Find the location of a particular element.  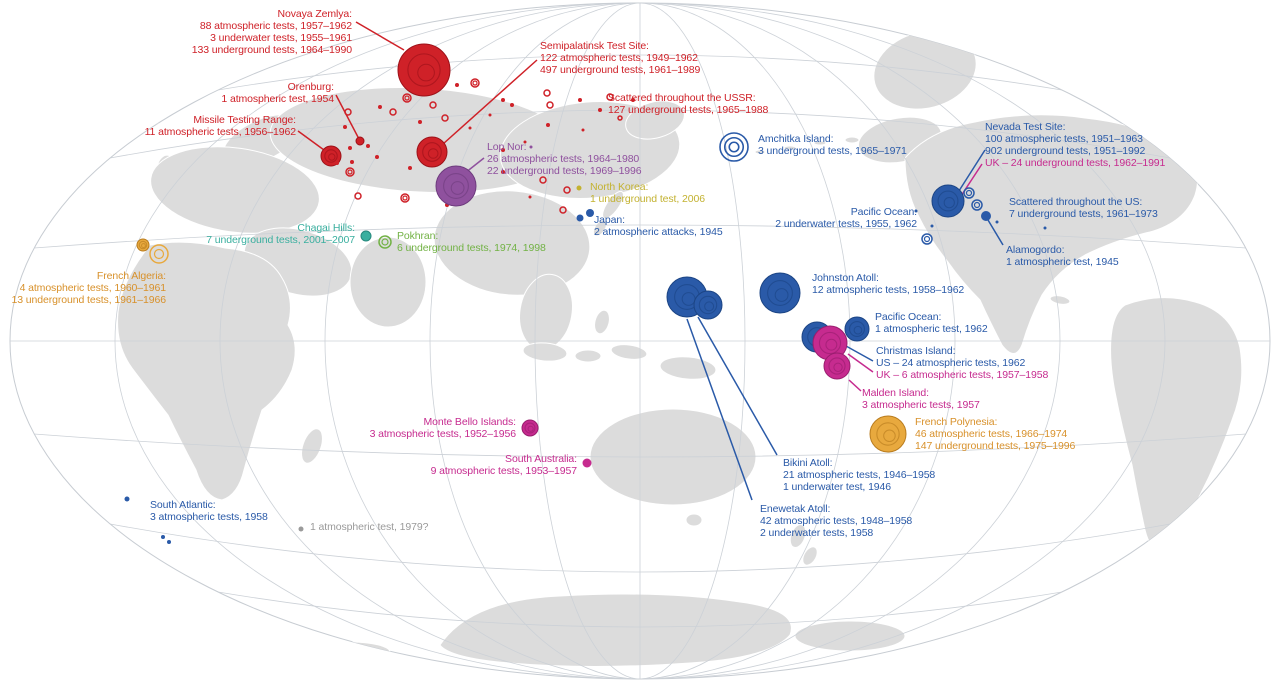

malden-island-marker is located at coordinates (837, 366).